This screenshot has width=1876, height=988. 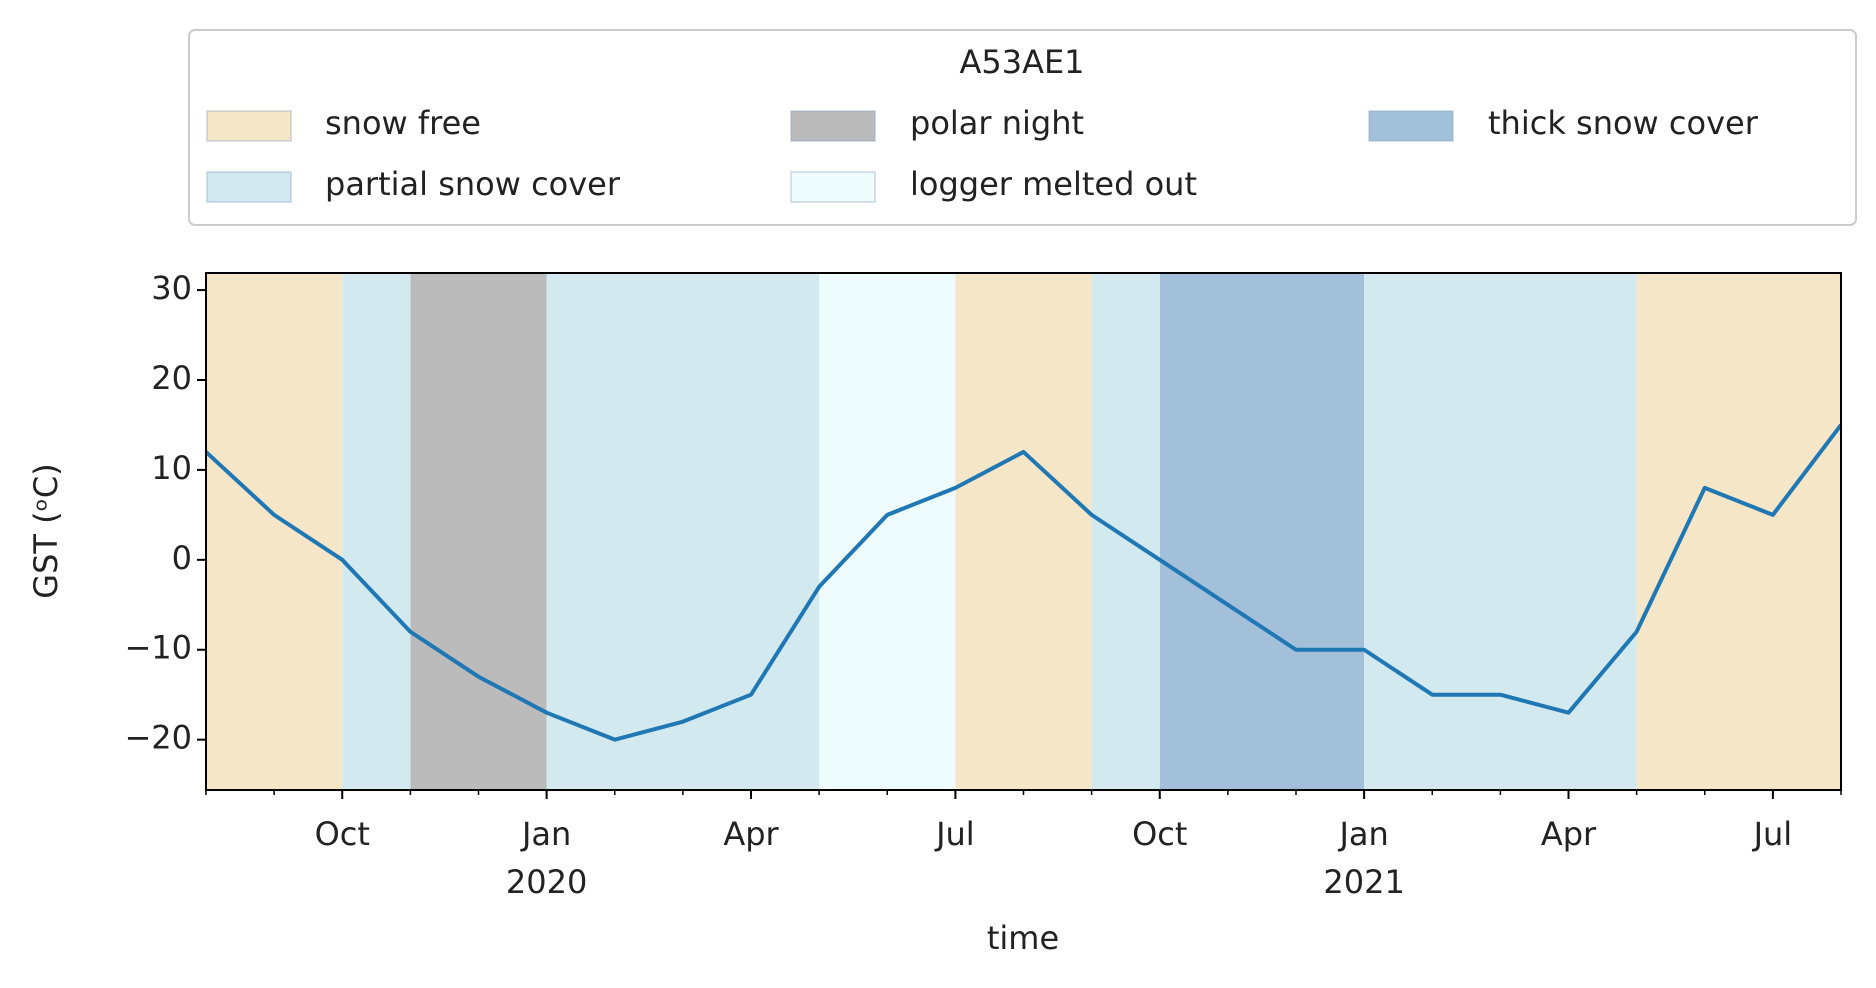 I want to click on y-tick-label: 20, so click(x=171, y=378).